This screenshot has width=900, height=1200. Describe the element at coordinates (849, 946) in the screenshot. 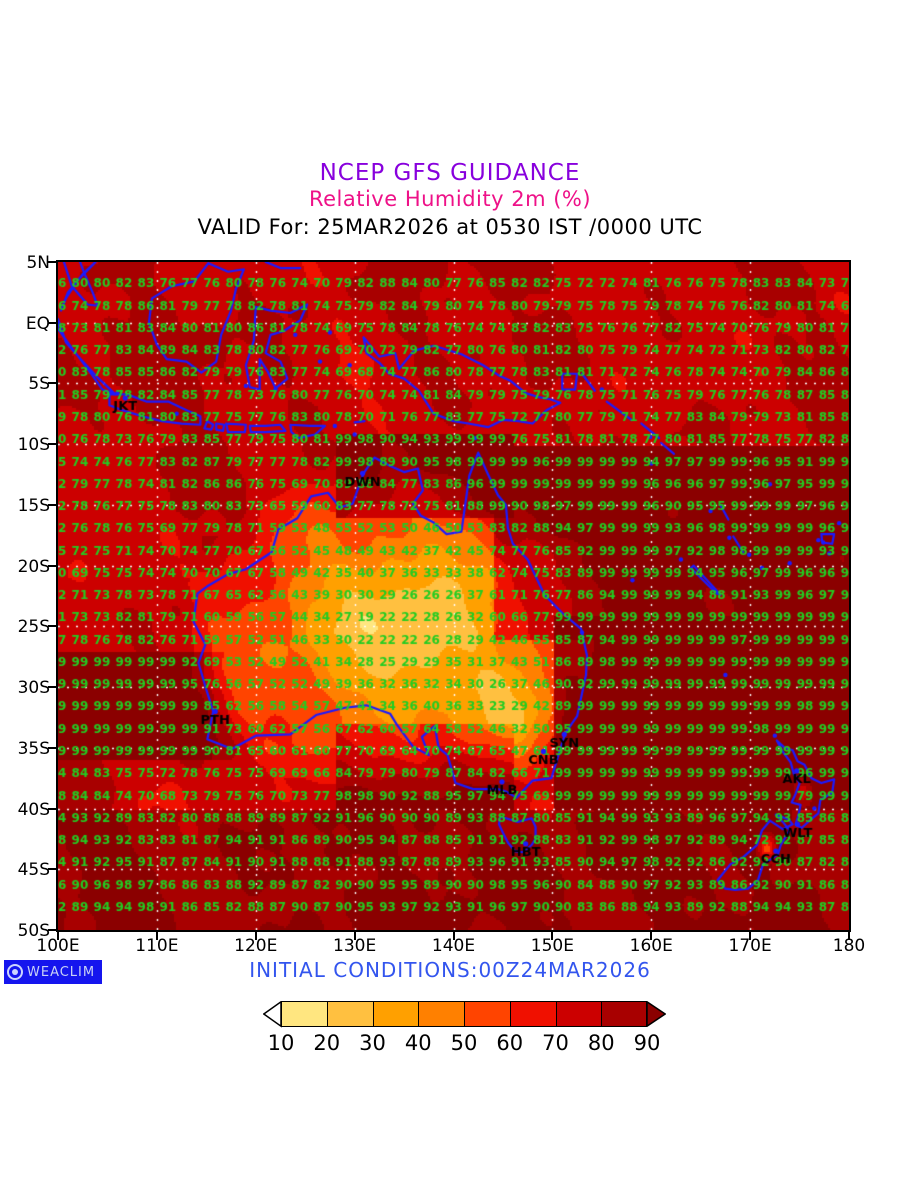

I see `x-axis-label: 180` at that location.